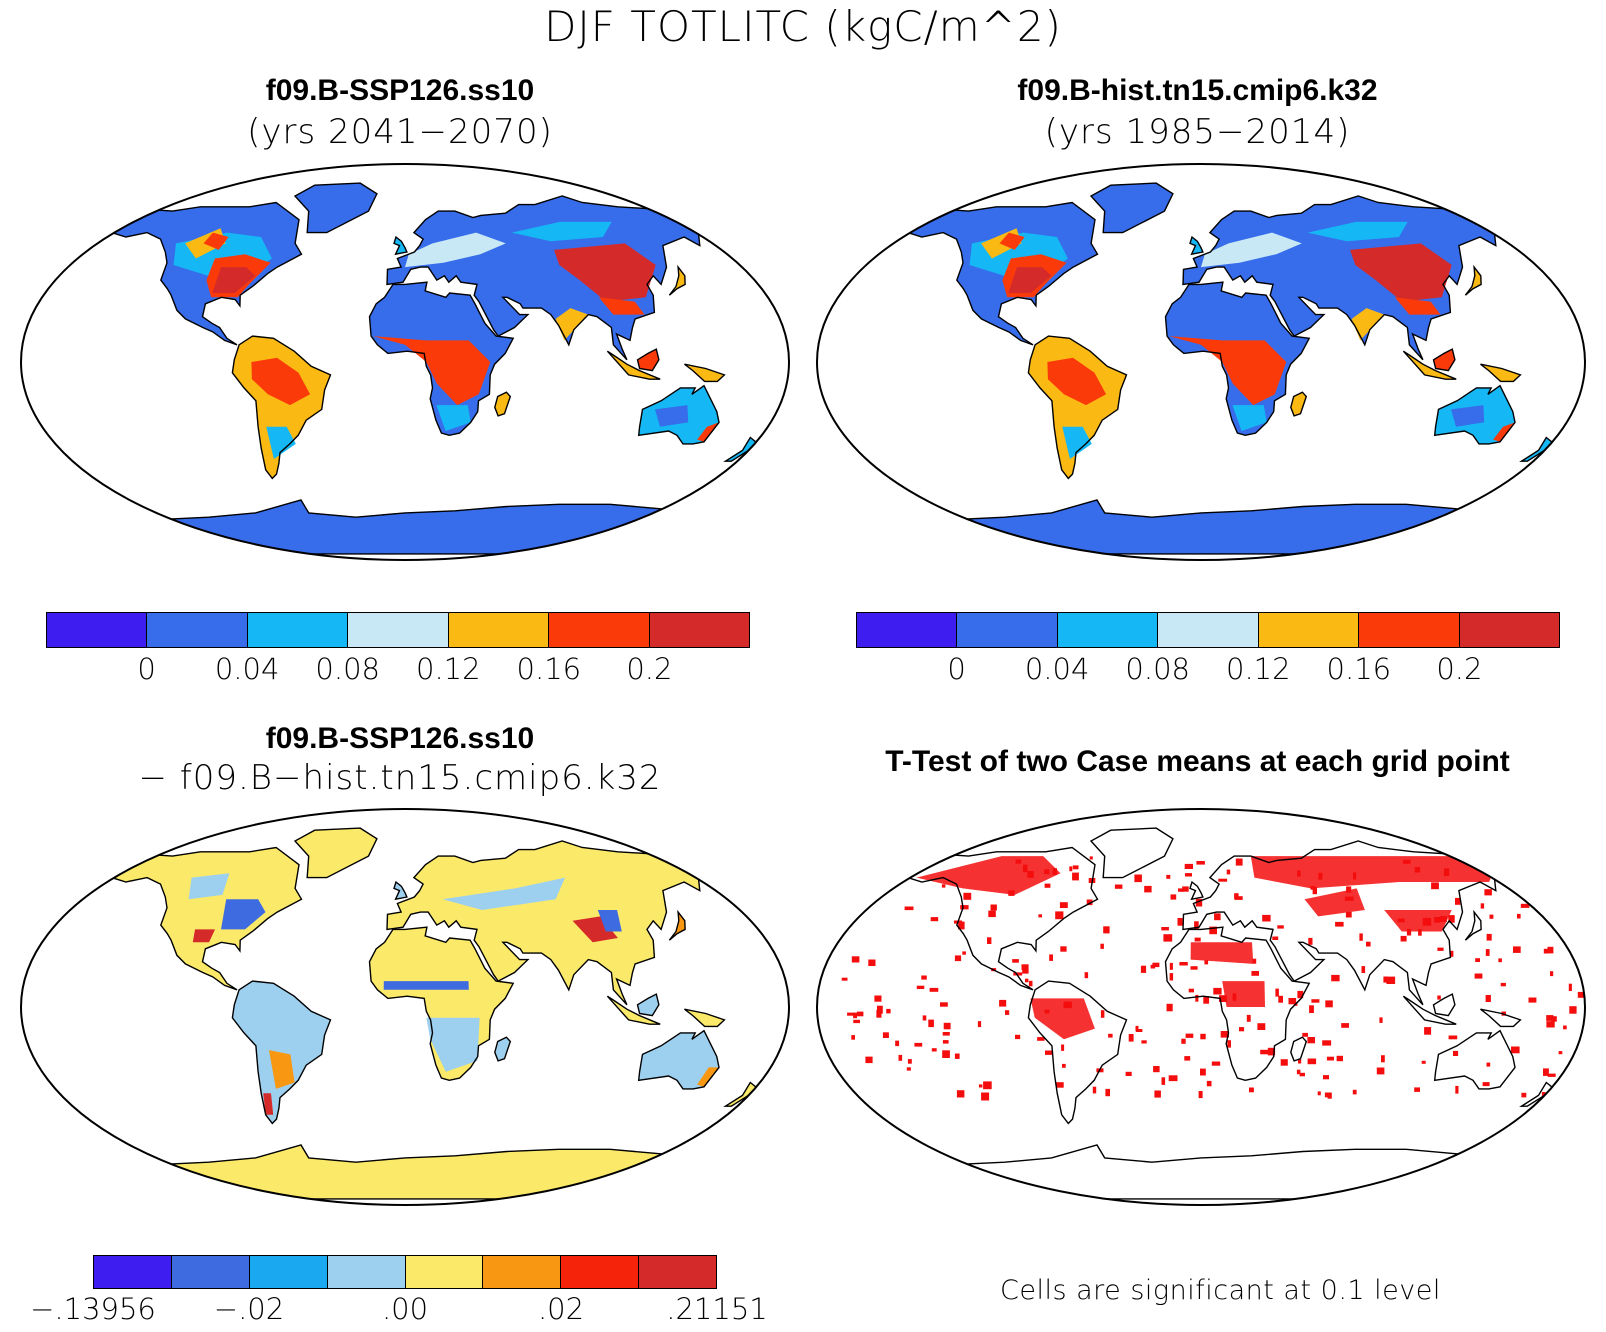 This screenshot has width=1606, height=1332. Describe the element at coordinates (649, 669) in the screenshot. I see `colorbar-tick-label: 0.2` at that location.